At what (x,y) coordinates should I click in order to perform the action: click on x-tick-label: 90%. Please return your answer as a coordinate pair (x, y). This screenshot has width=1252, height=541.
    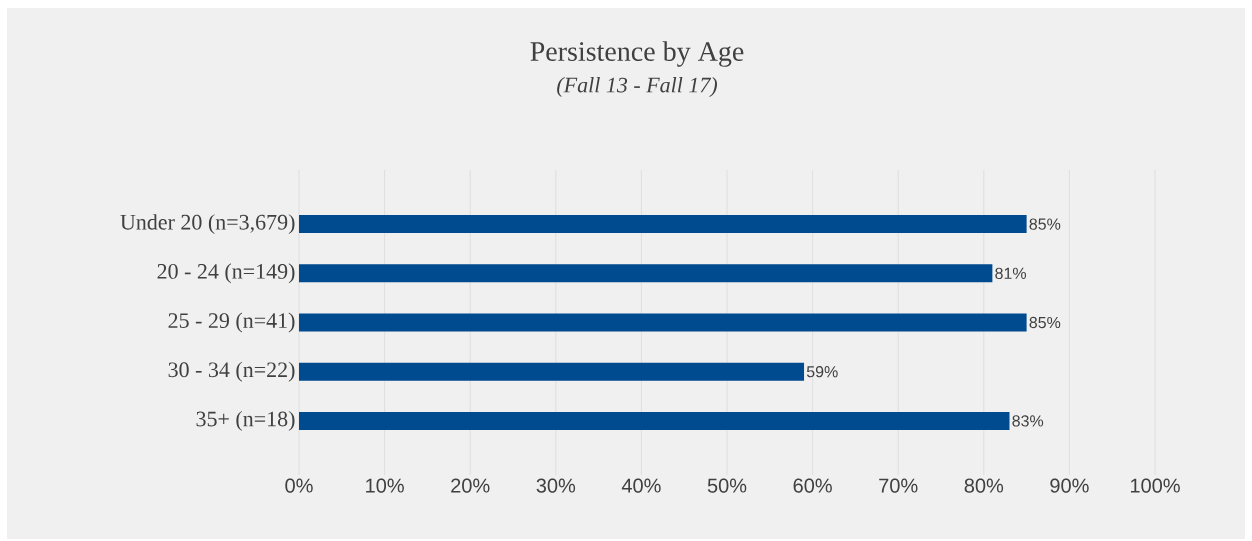
    Looking at the image, I should click on (1069, 485).